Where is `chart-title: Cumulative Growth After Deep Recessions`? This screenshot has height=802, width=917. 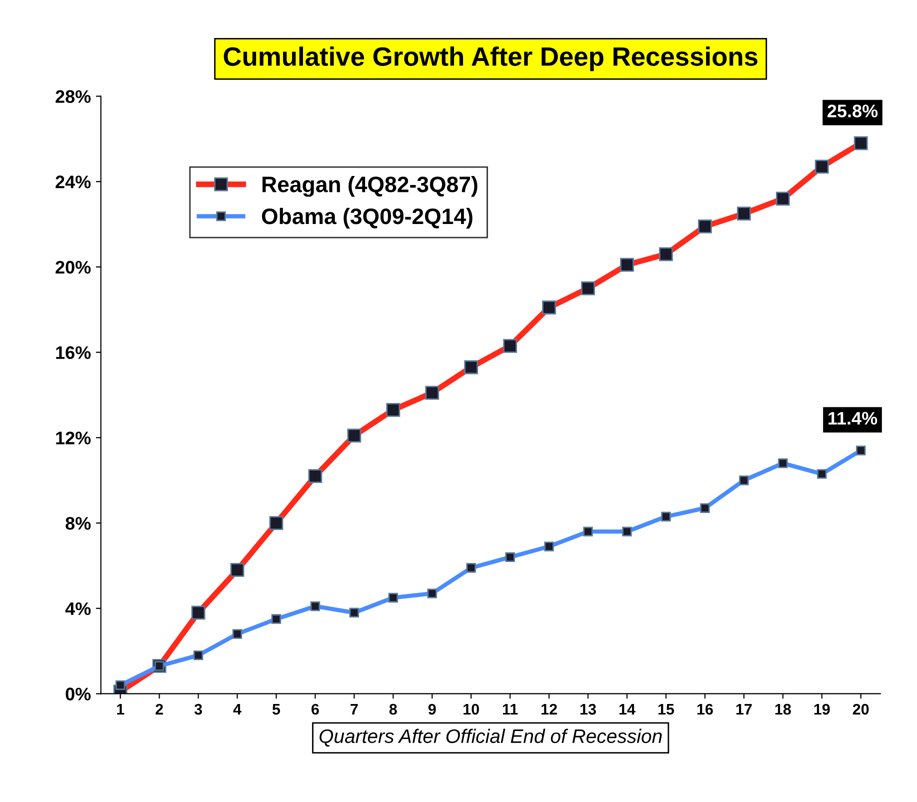
chart-title: Cumulative Growth After Deep Recessions is located at coordinates (491, 59).